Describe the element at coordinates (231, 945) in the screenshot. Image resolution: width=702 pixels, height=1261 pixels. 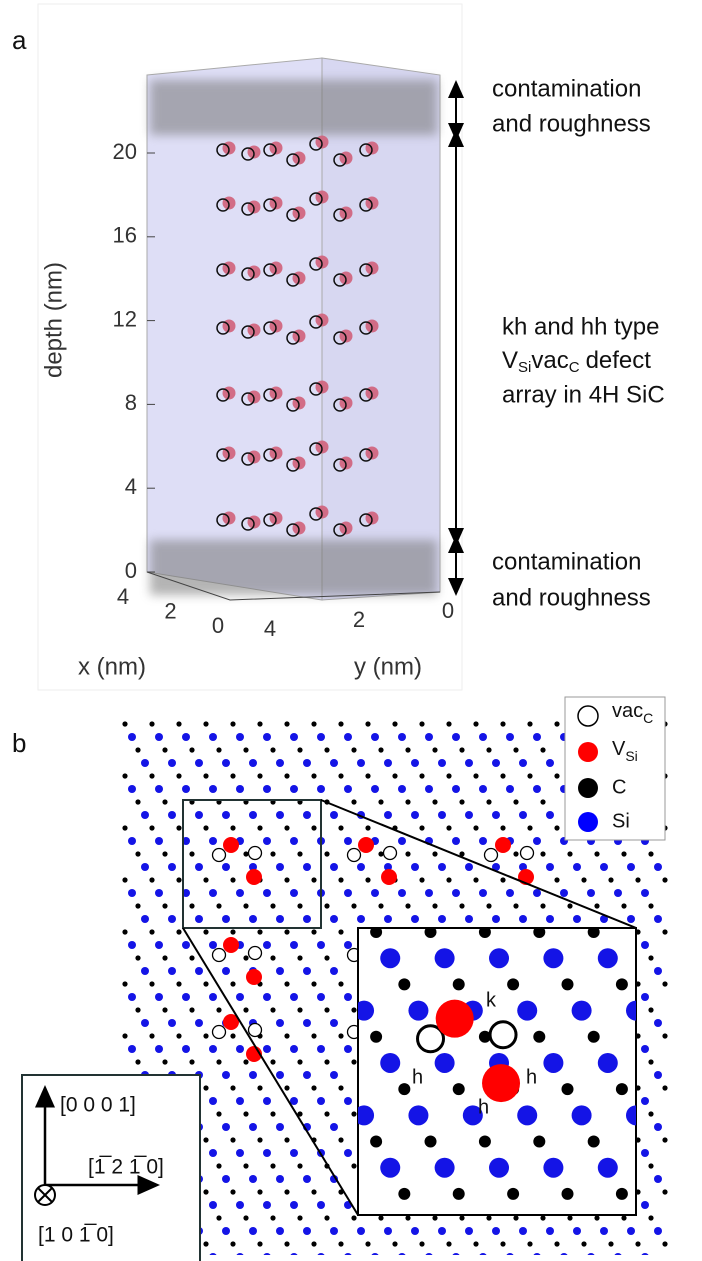
I see `vsi-site` at that location.